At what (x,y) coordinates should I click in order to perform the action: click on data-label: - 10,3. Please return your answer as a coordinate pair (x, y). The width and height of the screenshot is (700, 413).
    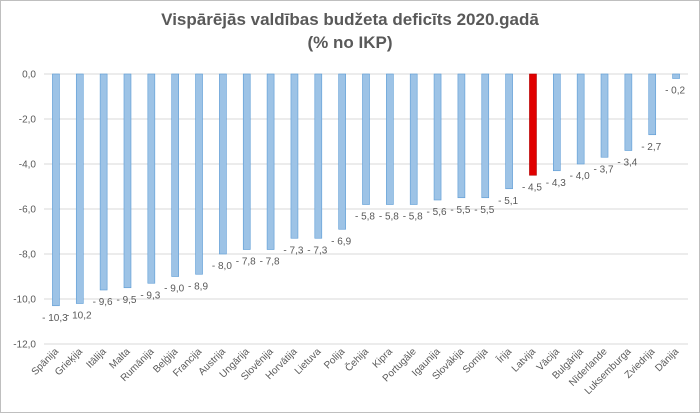
    Looking at the image, I should click on (55, 318).